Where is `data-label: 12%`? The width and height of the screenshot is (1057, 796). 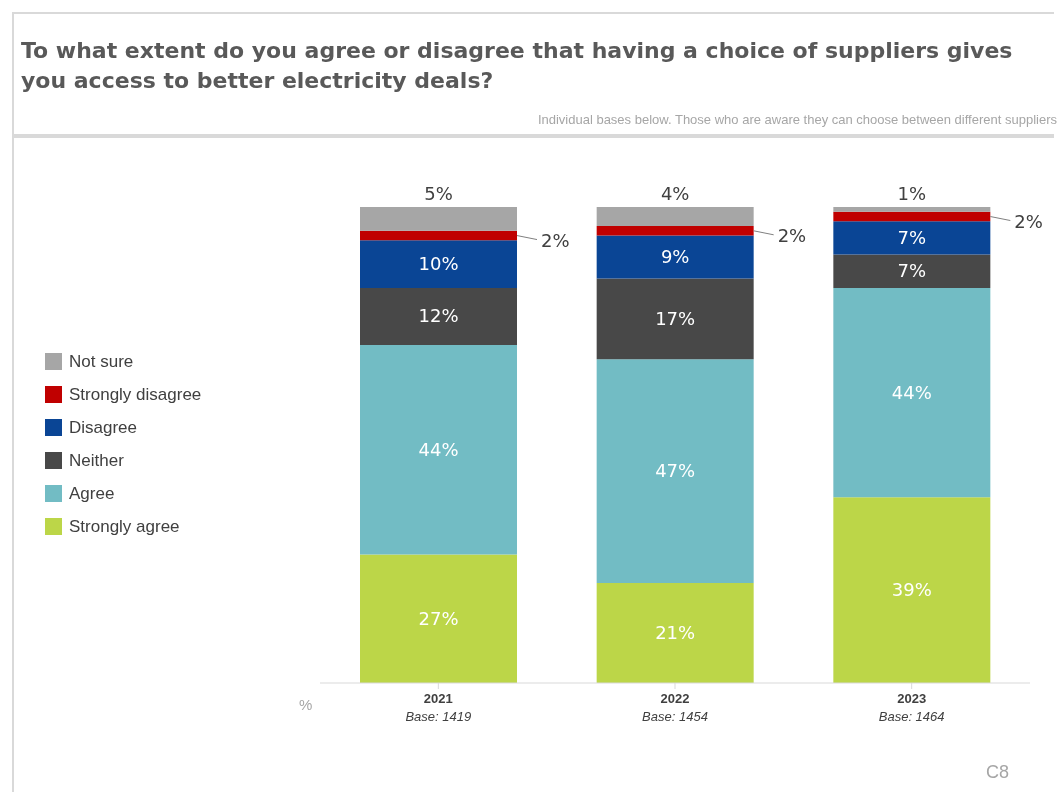 data-label: 12% is located at coordinates (438, 316).